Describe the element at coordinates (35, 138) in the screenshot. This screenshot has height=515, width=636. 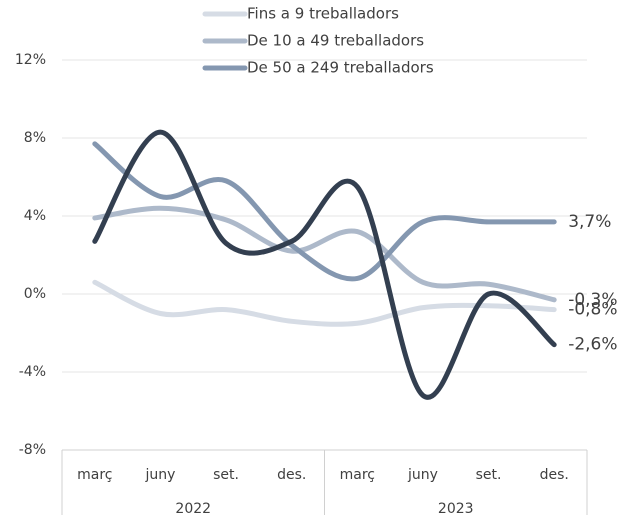
I see `y-tick-label: 8%` at that location.